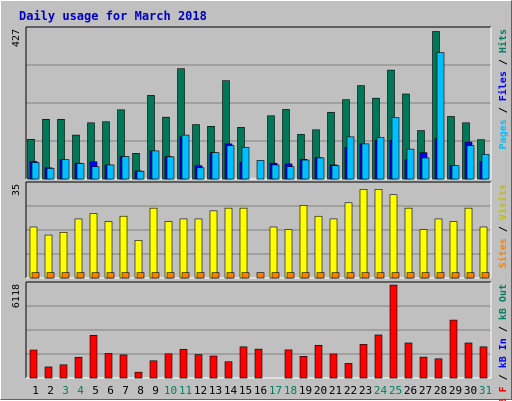 This screenshot has height=401, width=512. I want to click on x-tick-label: 15, so click(245, 390).